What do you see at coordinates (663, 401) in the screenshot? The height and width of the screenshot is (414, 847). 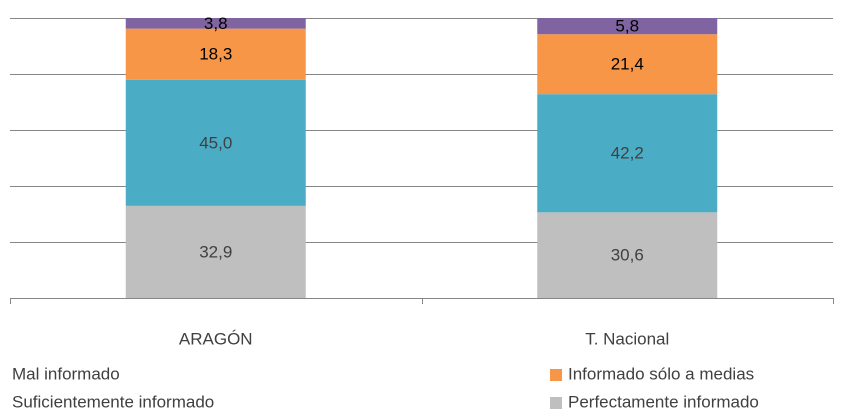 I see `legend-label: Perfectamente informado` at bounding box center [663, 401].